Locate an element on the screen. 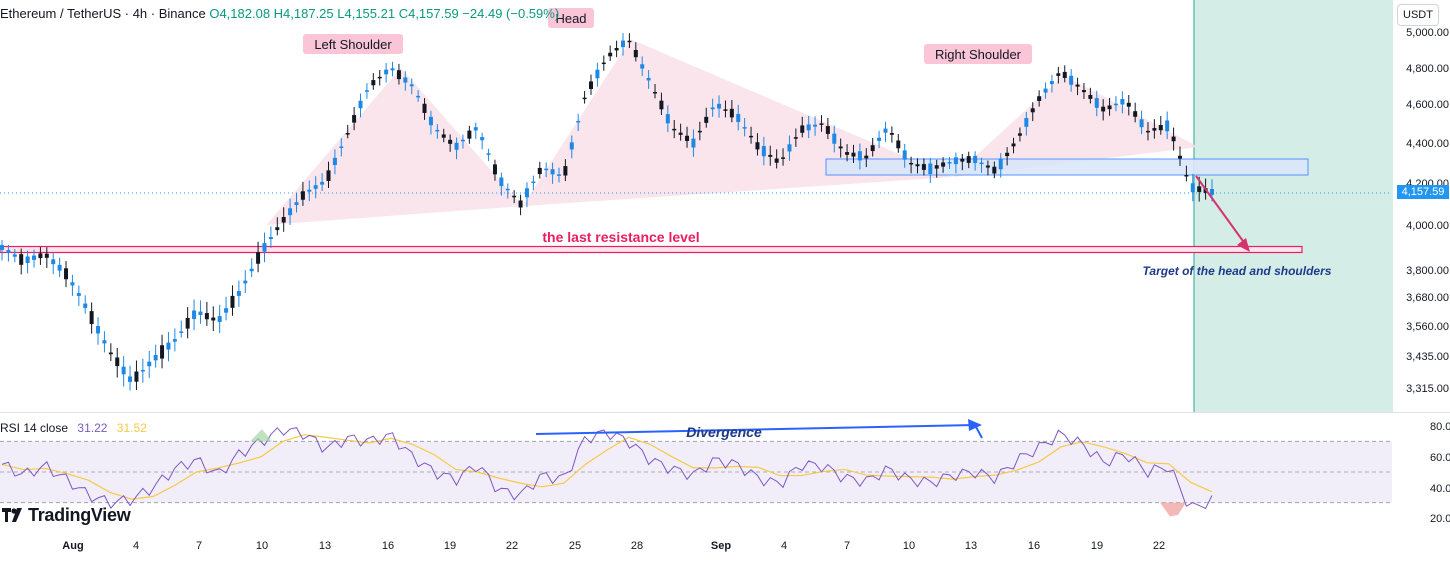  right-shoulder-label: Right Shoulder is located at coordinates (978, 54).